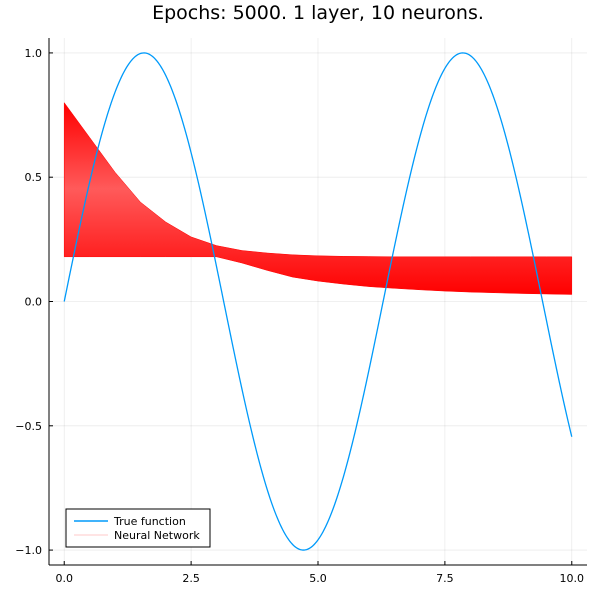 The height and width of the screenshot is (600, 600). Describe the element at coordinates (28, 426) in the screenshot. I see `y-tick-label-1: −0.5` at that location.